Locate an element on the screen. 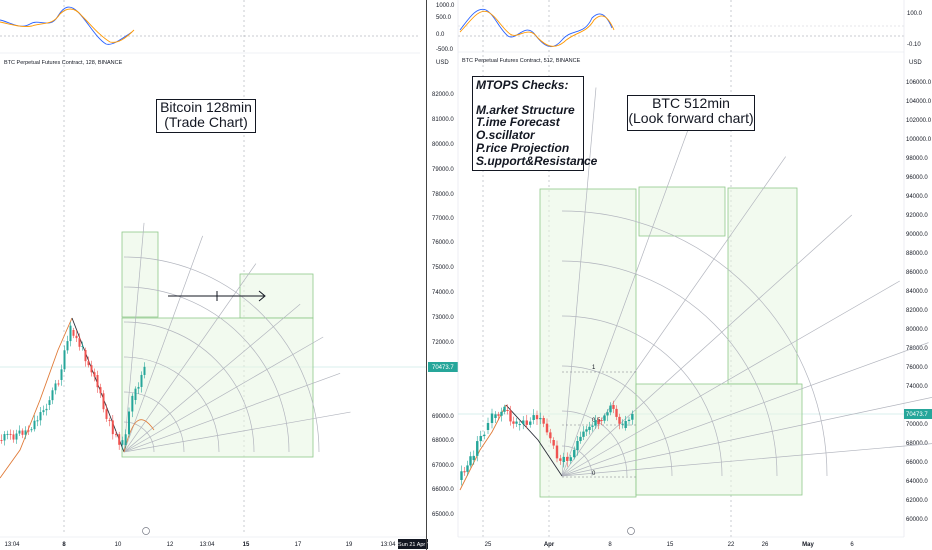 The image size is (932, 550). osc-left-axis-label: -500.0 is located at coordinates (445, 50).